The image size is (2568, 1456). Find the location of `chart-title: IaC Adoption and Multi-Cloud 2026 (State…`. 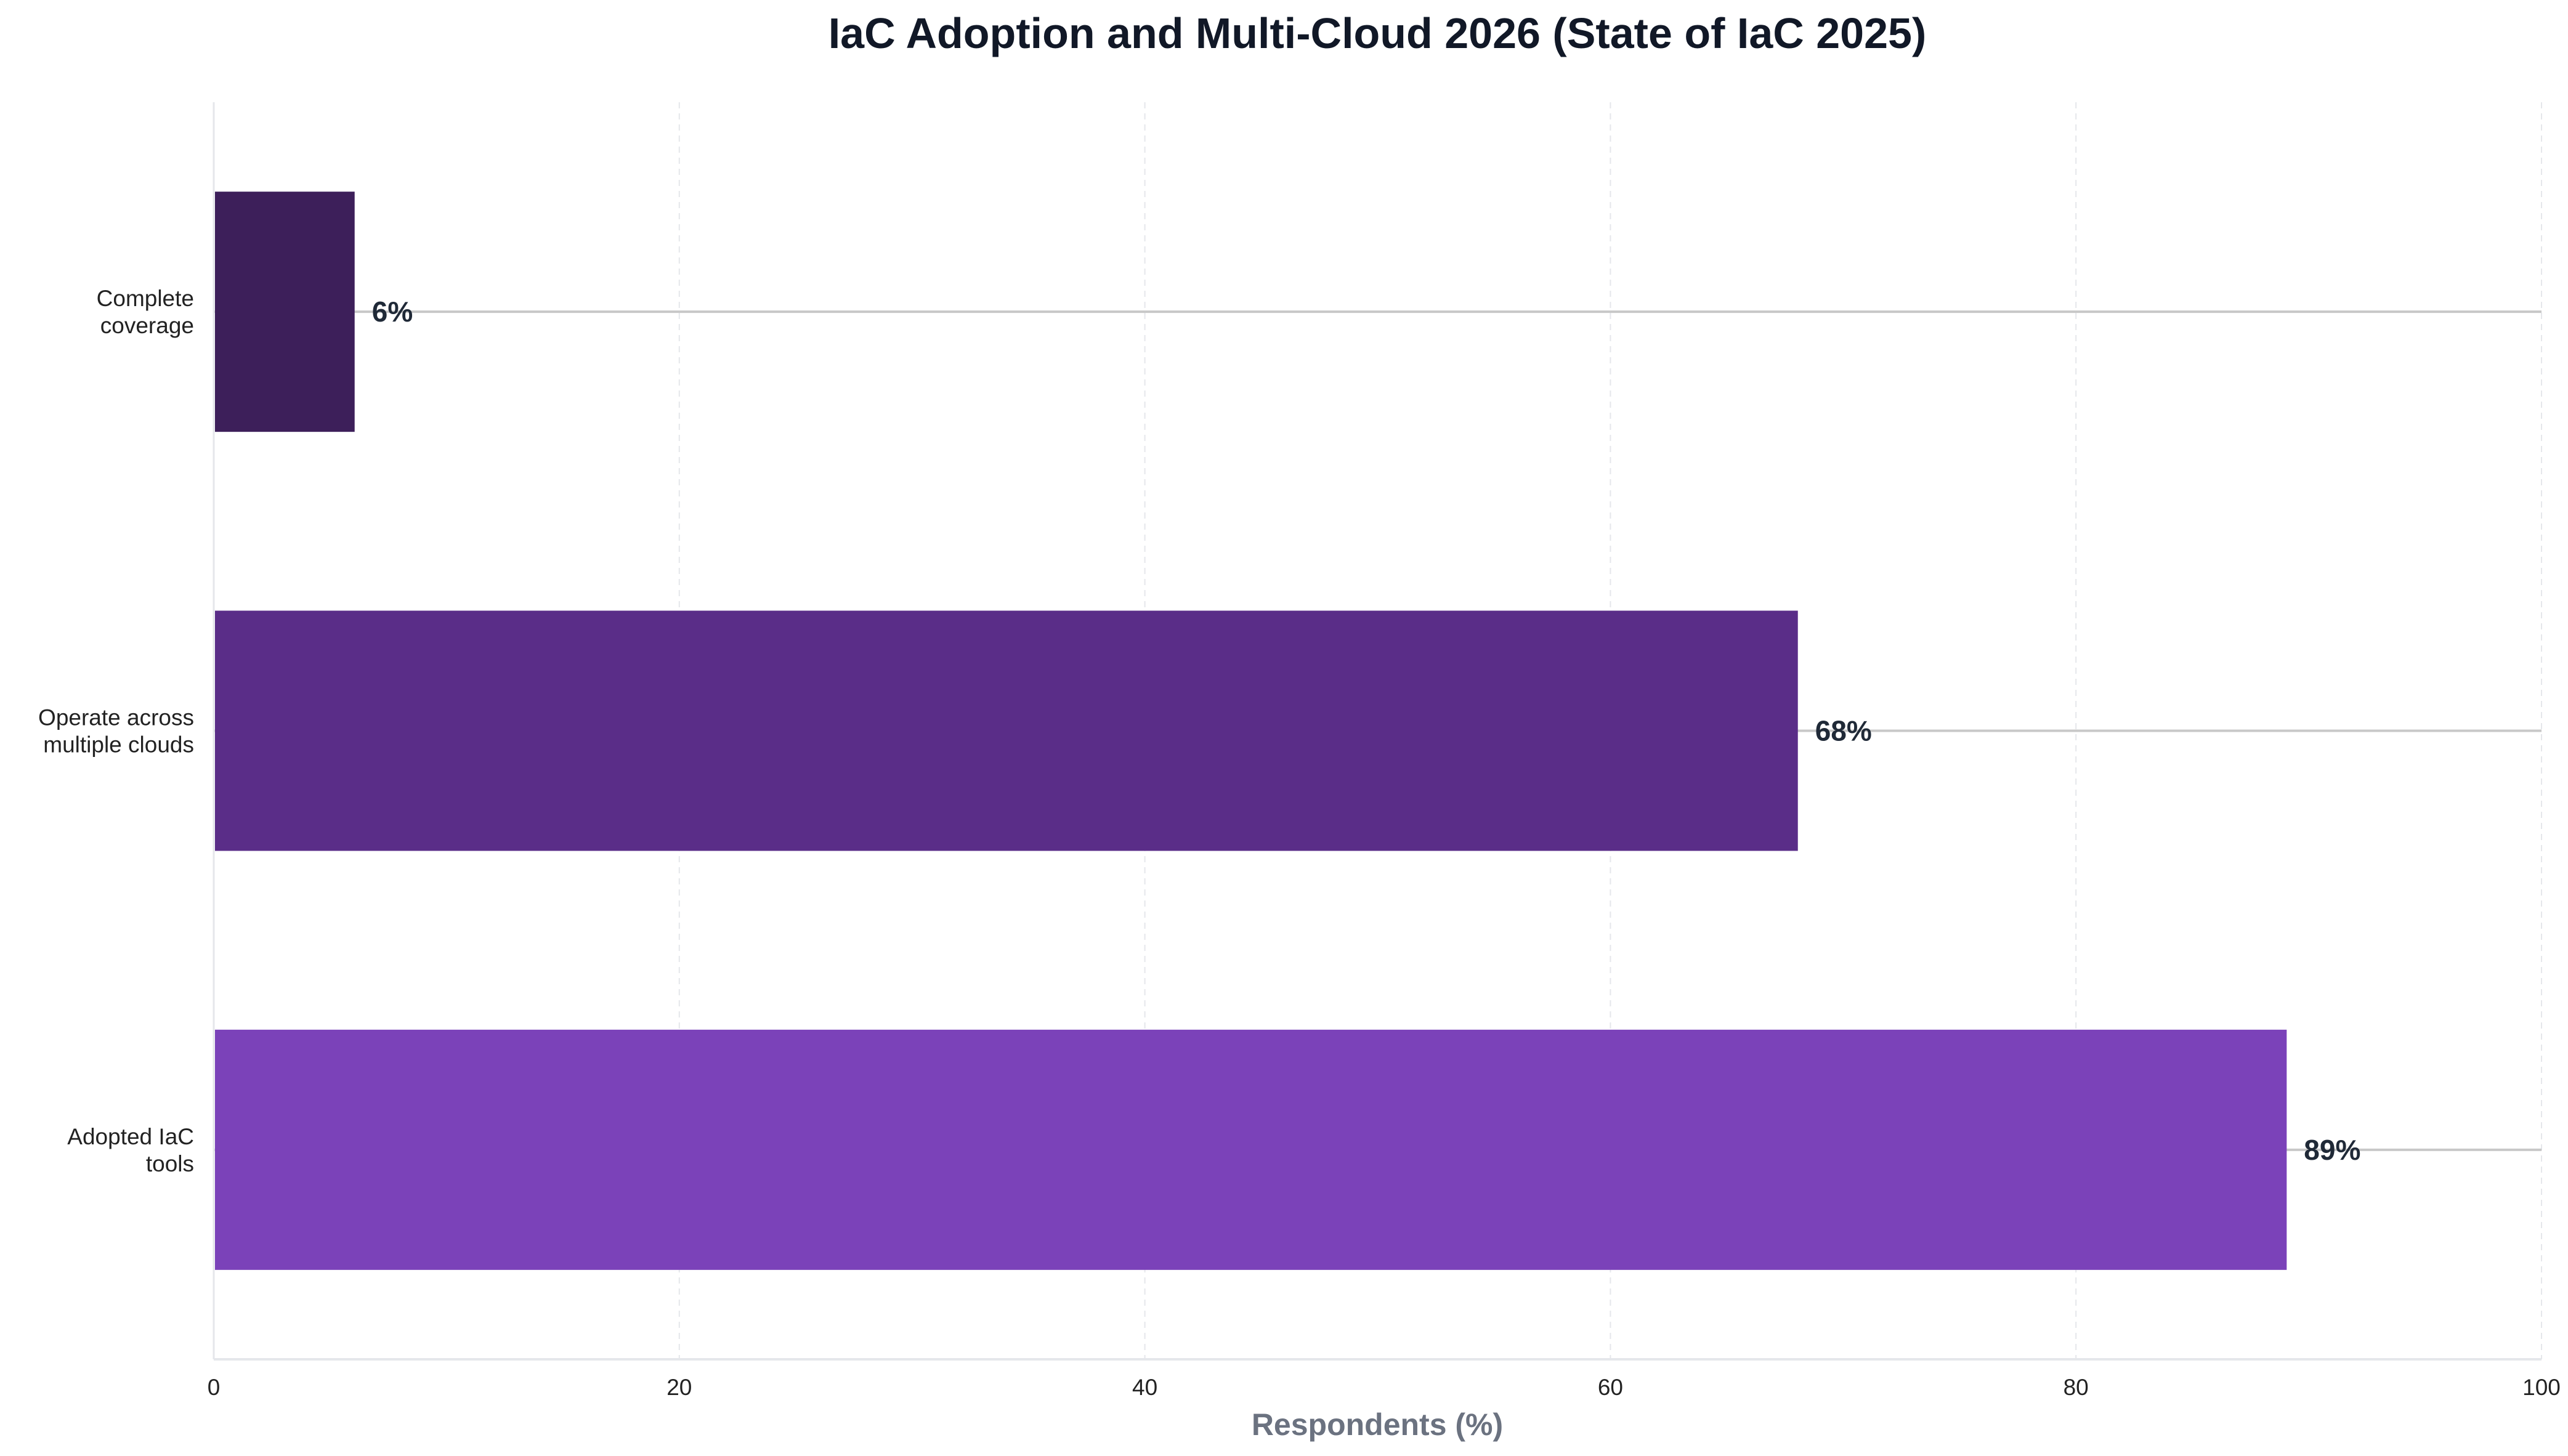

chart-title: IaC Adoption and Multi-Cloud 2026 (State… is located at coordinates (1377, 33).